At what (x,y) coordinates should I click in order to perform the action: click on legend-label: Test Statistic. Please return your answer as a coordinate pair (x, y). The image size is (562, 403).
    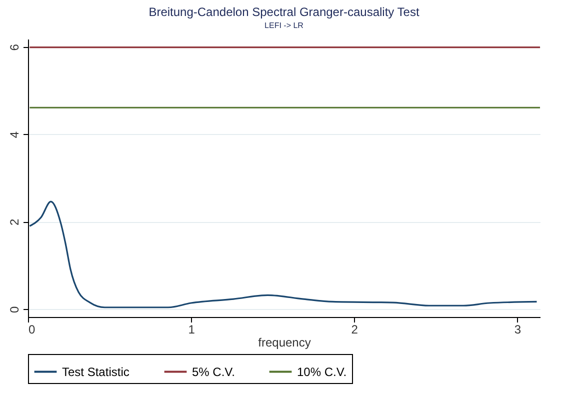
    Looking at the image, I should click on (96, 371).